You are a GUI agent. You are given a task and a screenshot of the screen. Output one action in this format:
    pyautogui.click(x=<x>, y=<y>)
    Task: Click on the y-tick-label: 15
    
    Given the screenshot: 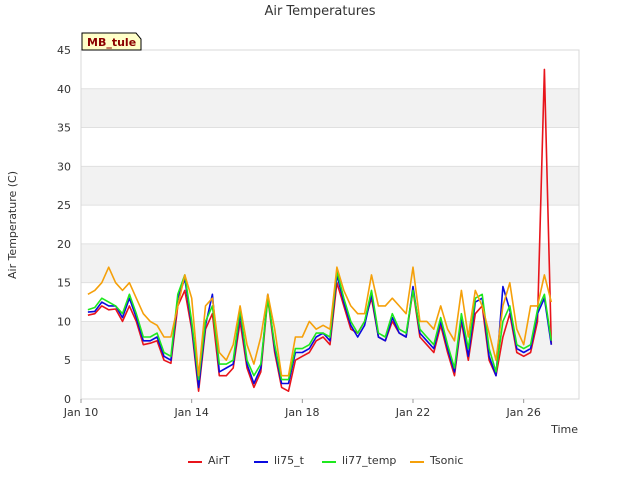 What is the action you would take?
    pyautogui.click(x=64, y=283)
    